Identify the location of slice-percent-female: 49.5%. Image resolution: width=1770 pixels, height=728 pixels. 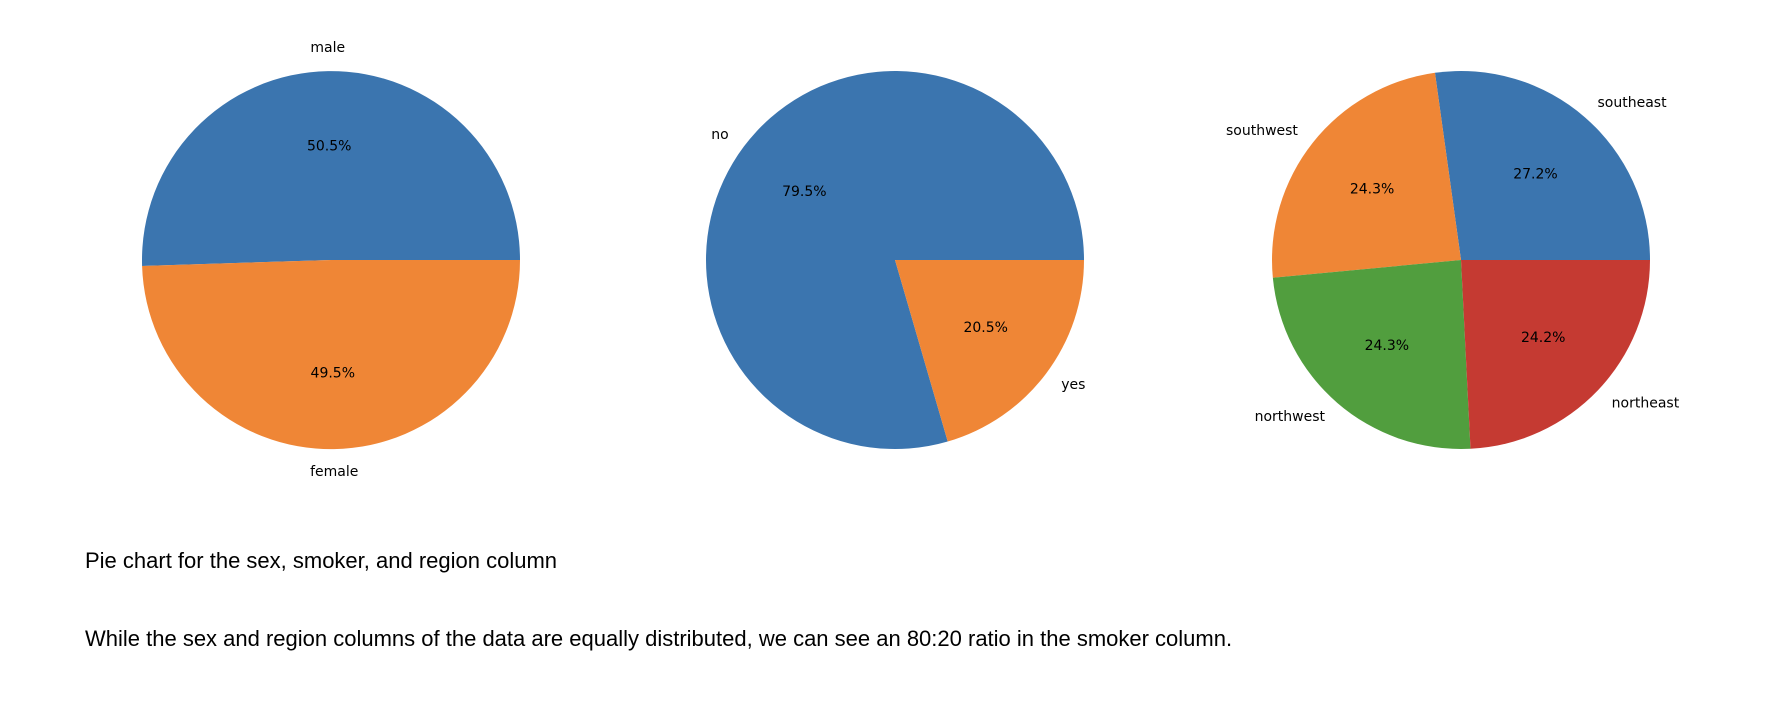
(333, 373).